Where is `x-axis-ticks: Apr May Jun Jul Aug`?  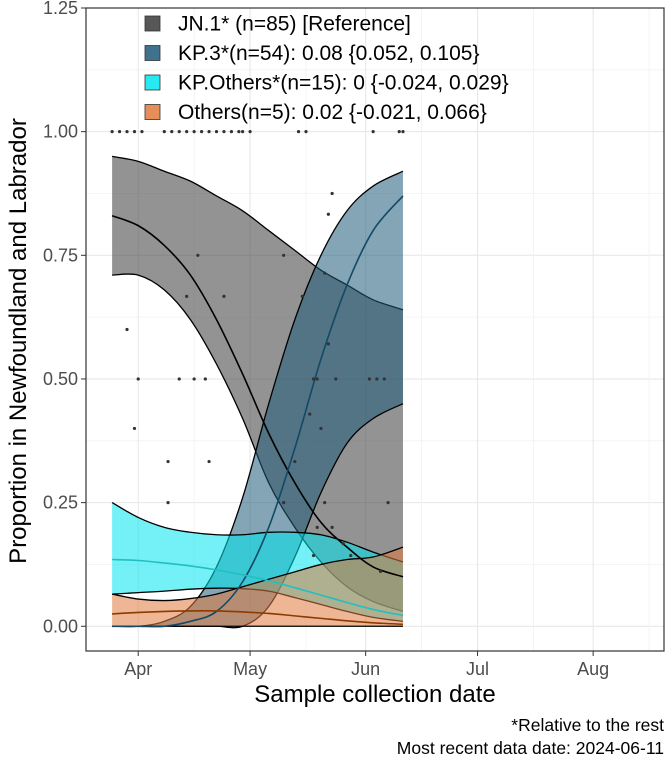
x-axis-ticks: Apr May Jun Jul Aug is located at coordinates (366, 665).